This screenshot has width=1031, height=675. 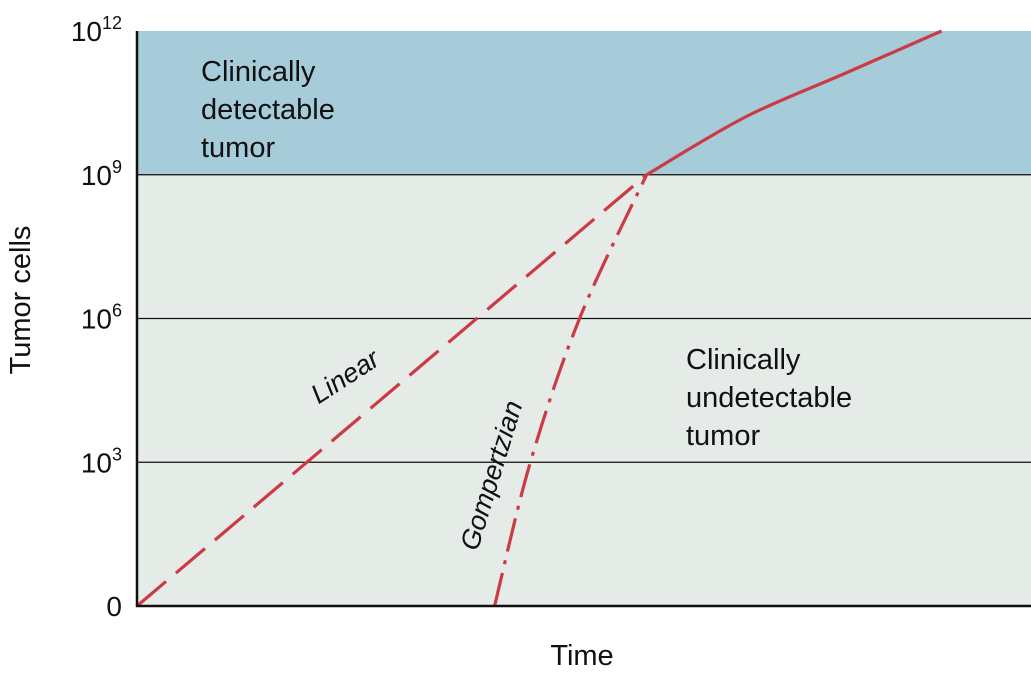 What do you see at coordinates (581, 656) in the screenshot?
I see `x-axis-label: Time` at bounding box center [581, 656].